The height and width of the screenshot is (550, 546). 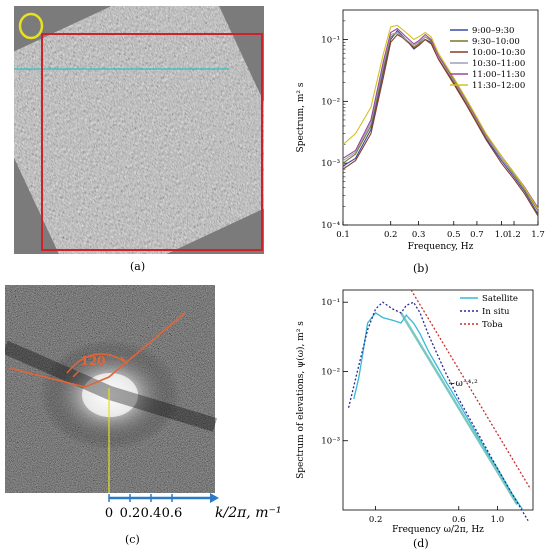 What do you see at coordinates (498, 75) in the screenshot?
I see `legend-entry: 11:00–11:30` at bounding box center [498, 75].